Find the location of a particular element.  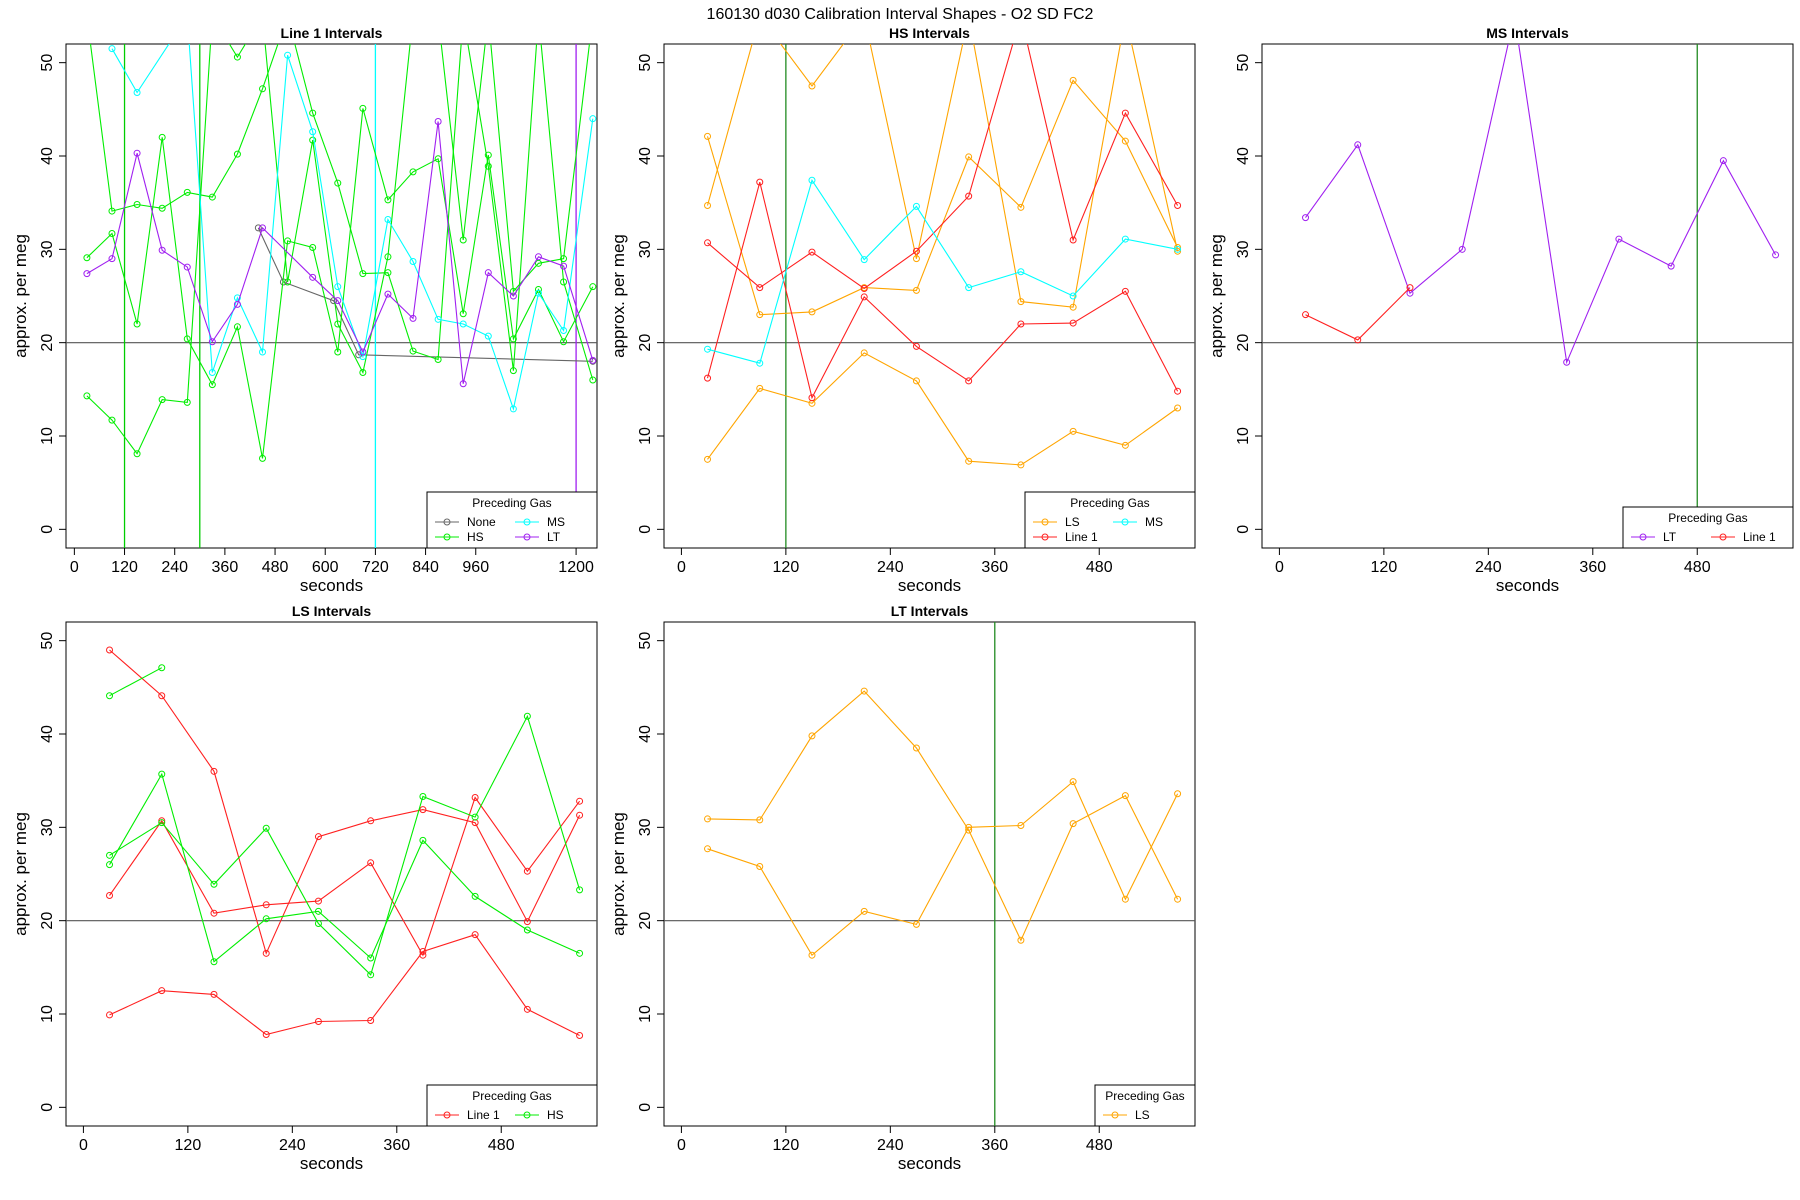

legend: Preceding Gas LT Line 1 is located at coordinates (1708, 527).